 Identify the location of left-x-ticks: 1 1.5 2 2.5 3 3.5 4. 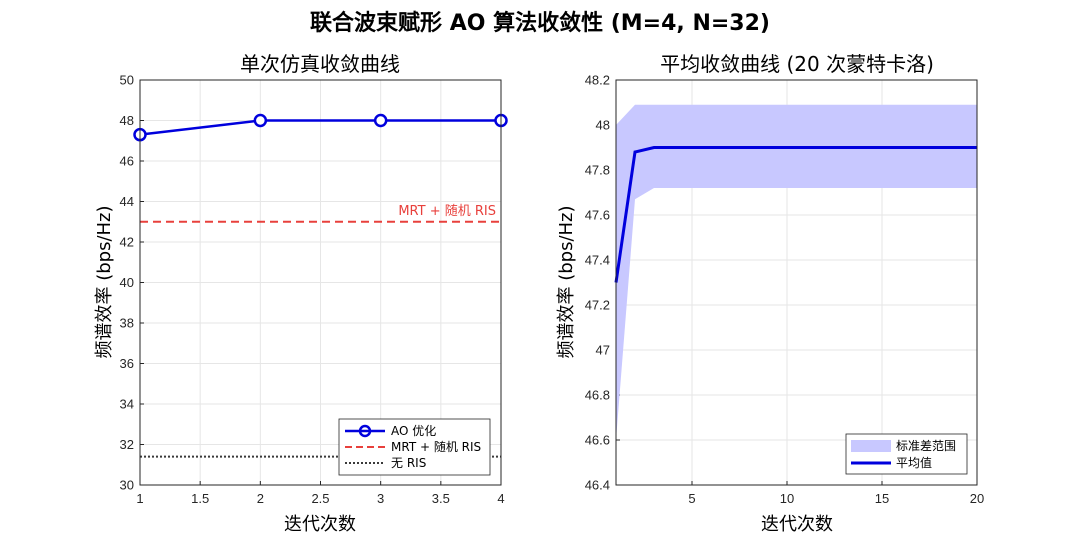
(320, 493).